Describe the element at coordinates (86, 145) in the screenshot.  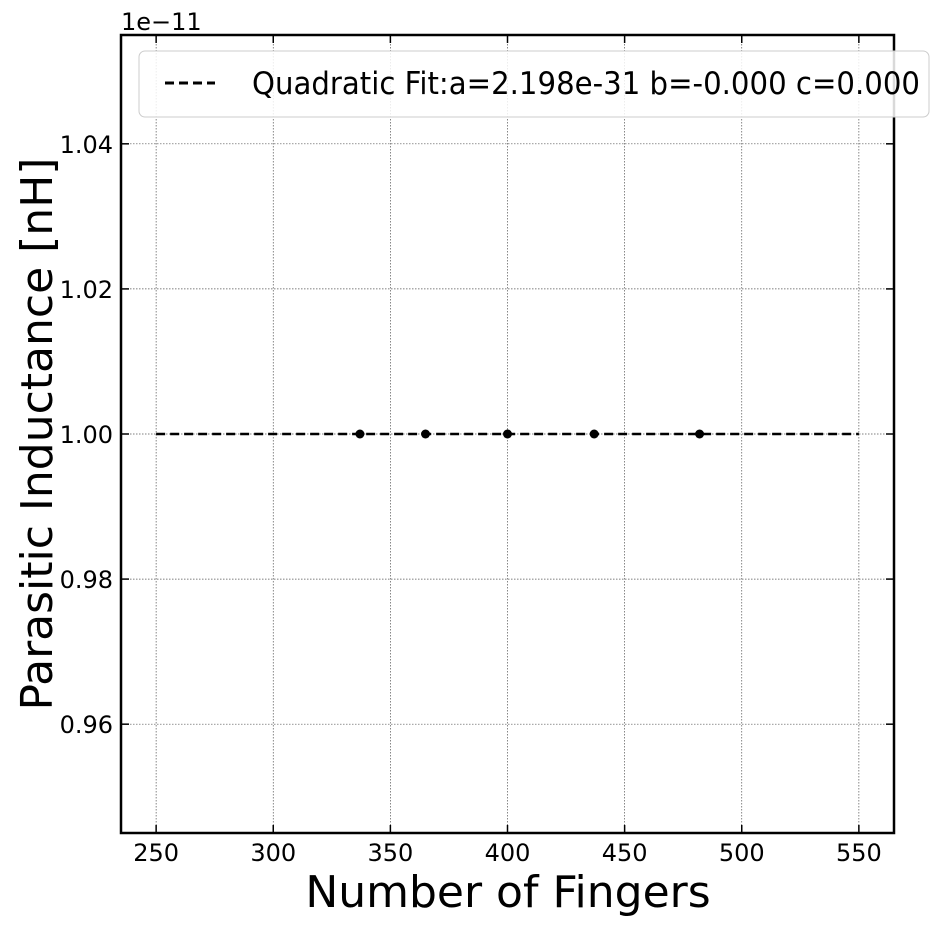
I see `y-tick-label: 1.04` at that location.